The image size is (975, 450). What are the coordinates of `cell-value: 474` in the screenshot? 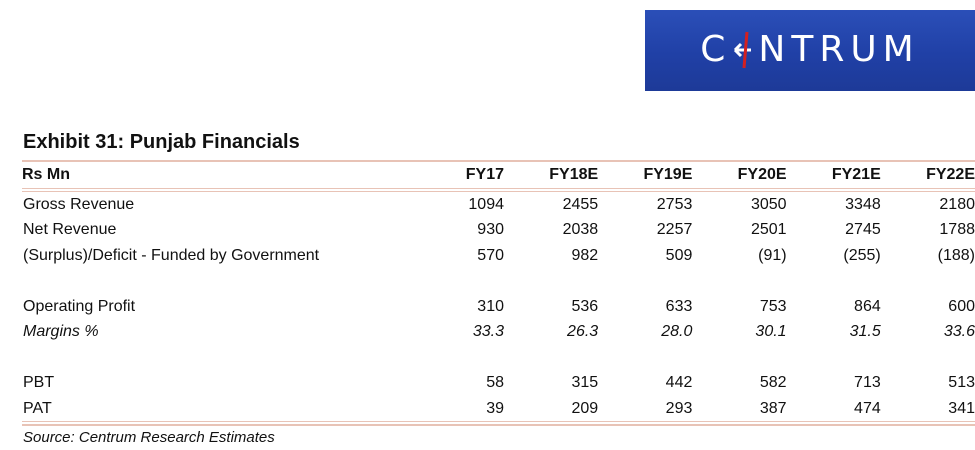 It's located at (867, 408).